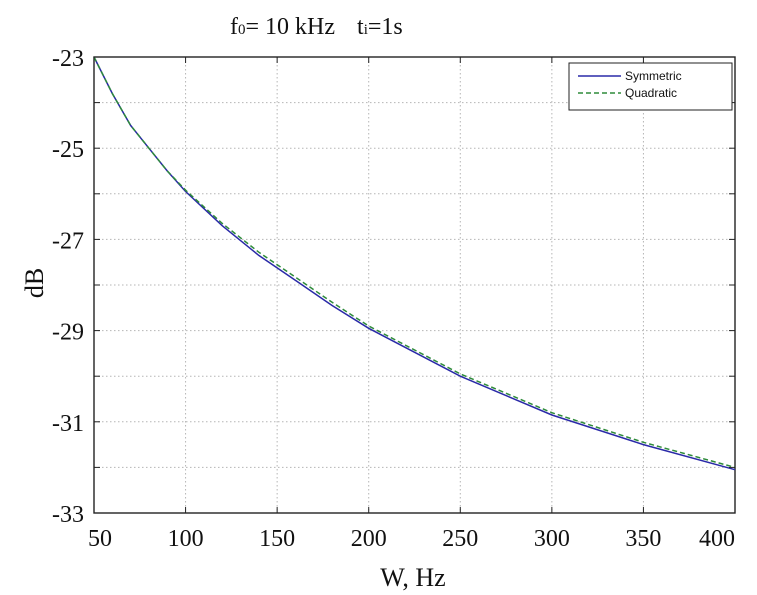 Image resolution: width=757 pixels, height=595 pixels. I want to click on x-tick-label: 150, so click(277, 539).